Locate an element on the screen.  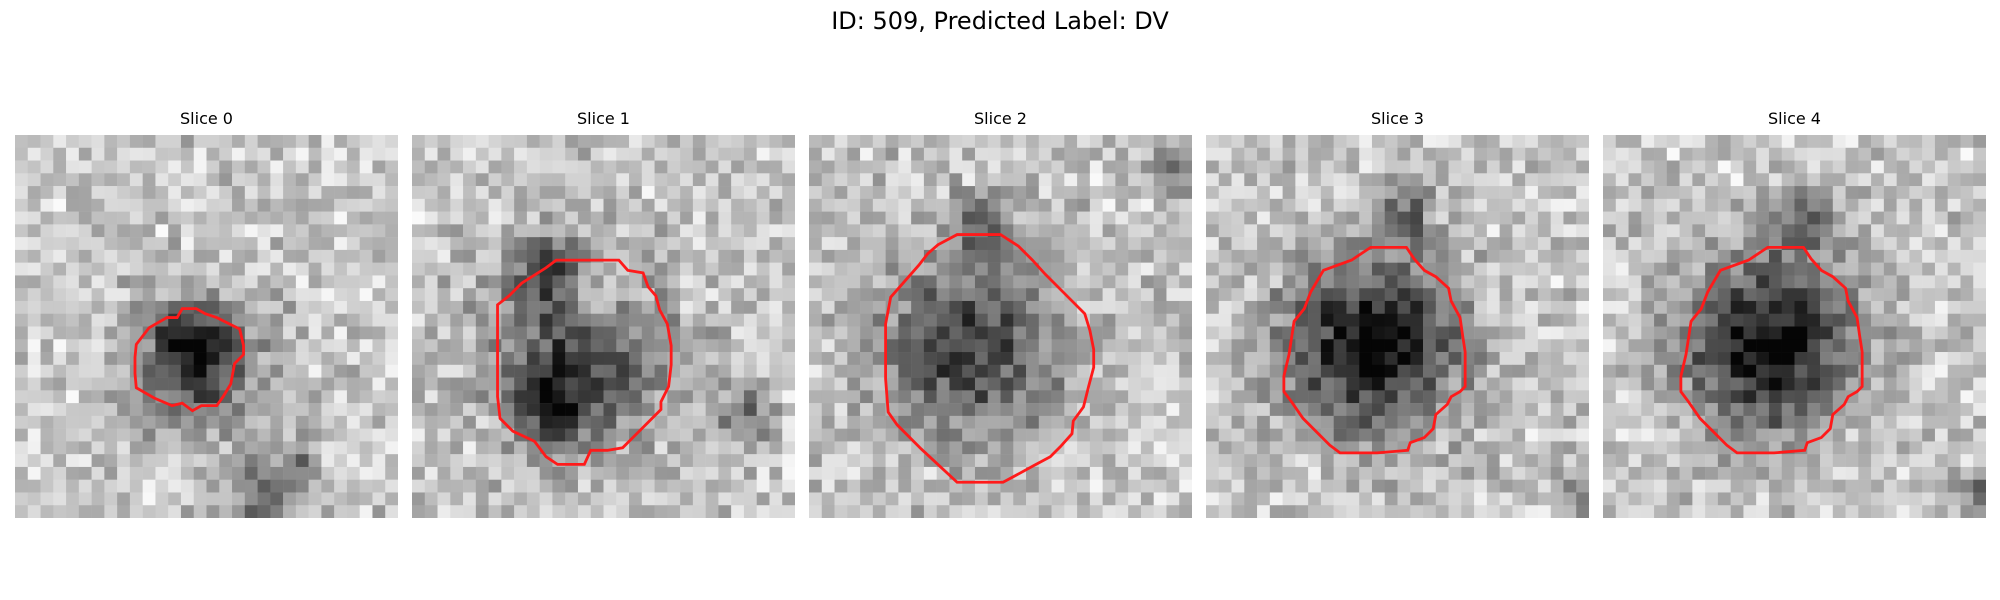
segmentation-contour is located at coordinates (1374, 350).